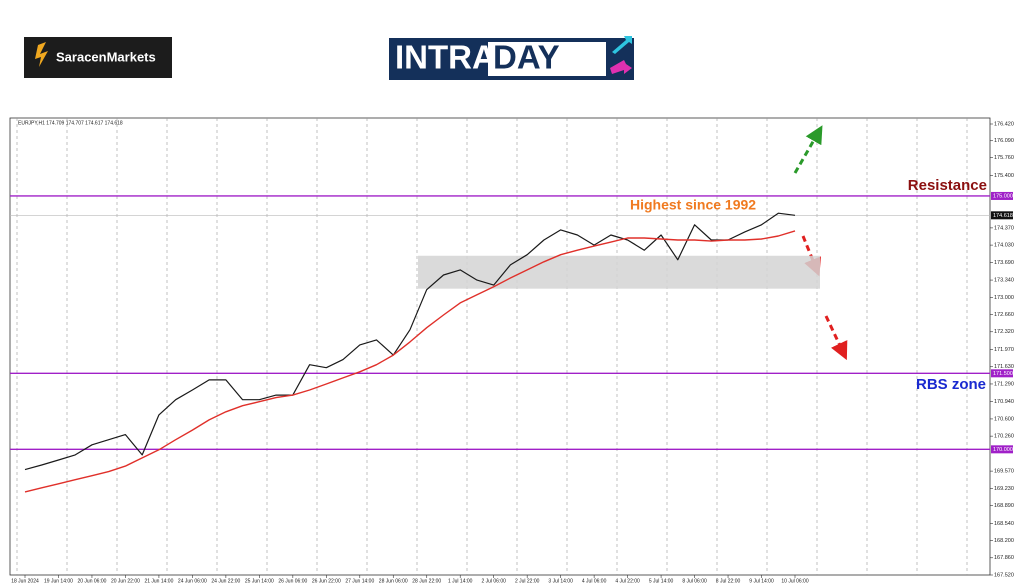 The image size is (1024, 587). Describe the element at coordinates (445, 57) in the screenshot. I see `brand-left: INTRA` at that location.